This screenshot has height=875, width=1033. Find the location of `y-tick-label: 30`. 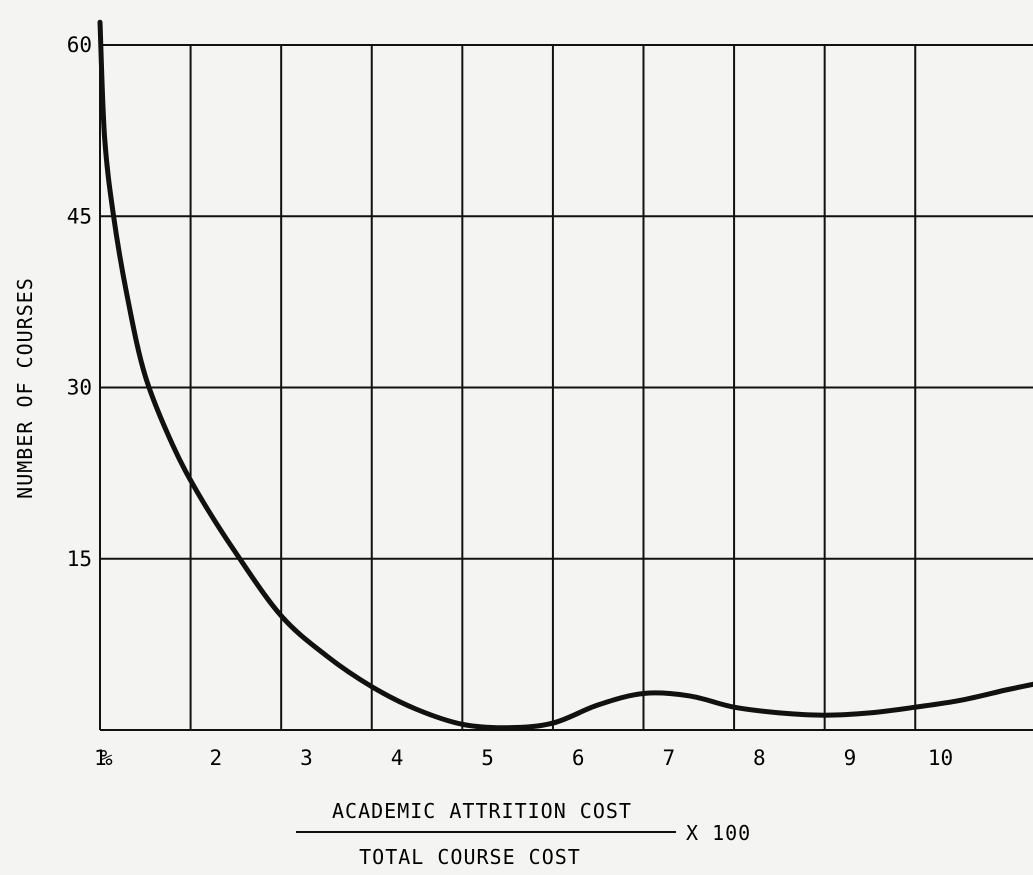

y-tick-label: 30 is located at coordinates (79, 388).